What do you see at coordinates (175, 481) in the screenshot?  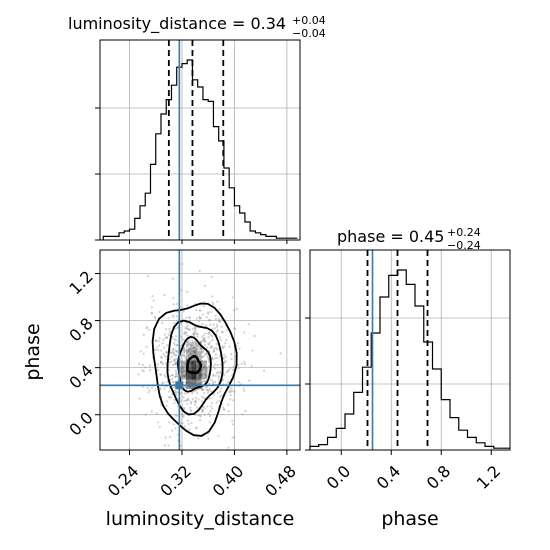 I see `x-tick-label-luminosity: 0.32` at bounding box center [175, 481].